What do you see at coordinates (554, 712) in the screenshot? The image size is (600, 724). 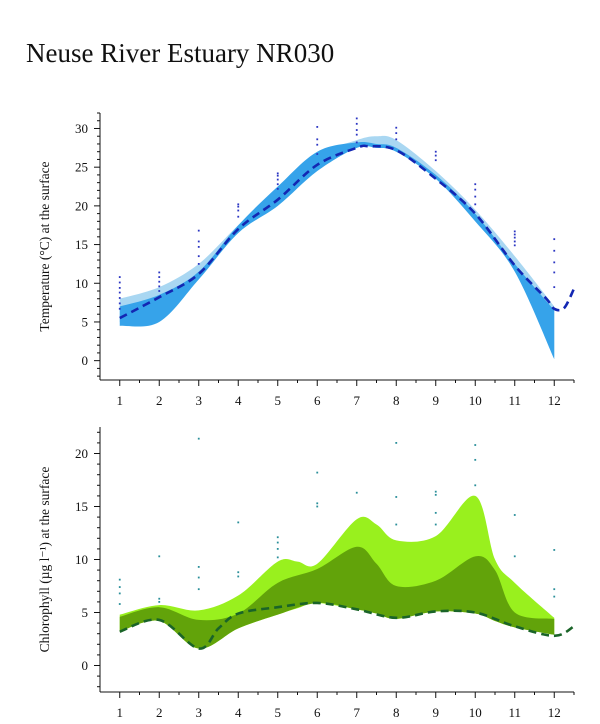 I see `chlorophyll-x-tick-label: 12` at bounding box center [554, 712].